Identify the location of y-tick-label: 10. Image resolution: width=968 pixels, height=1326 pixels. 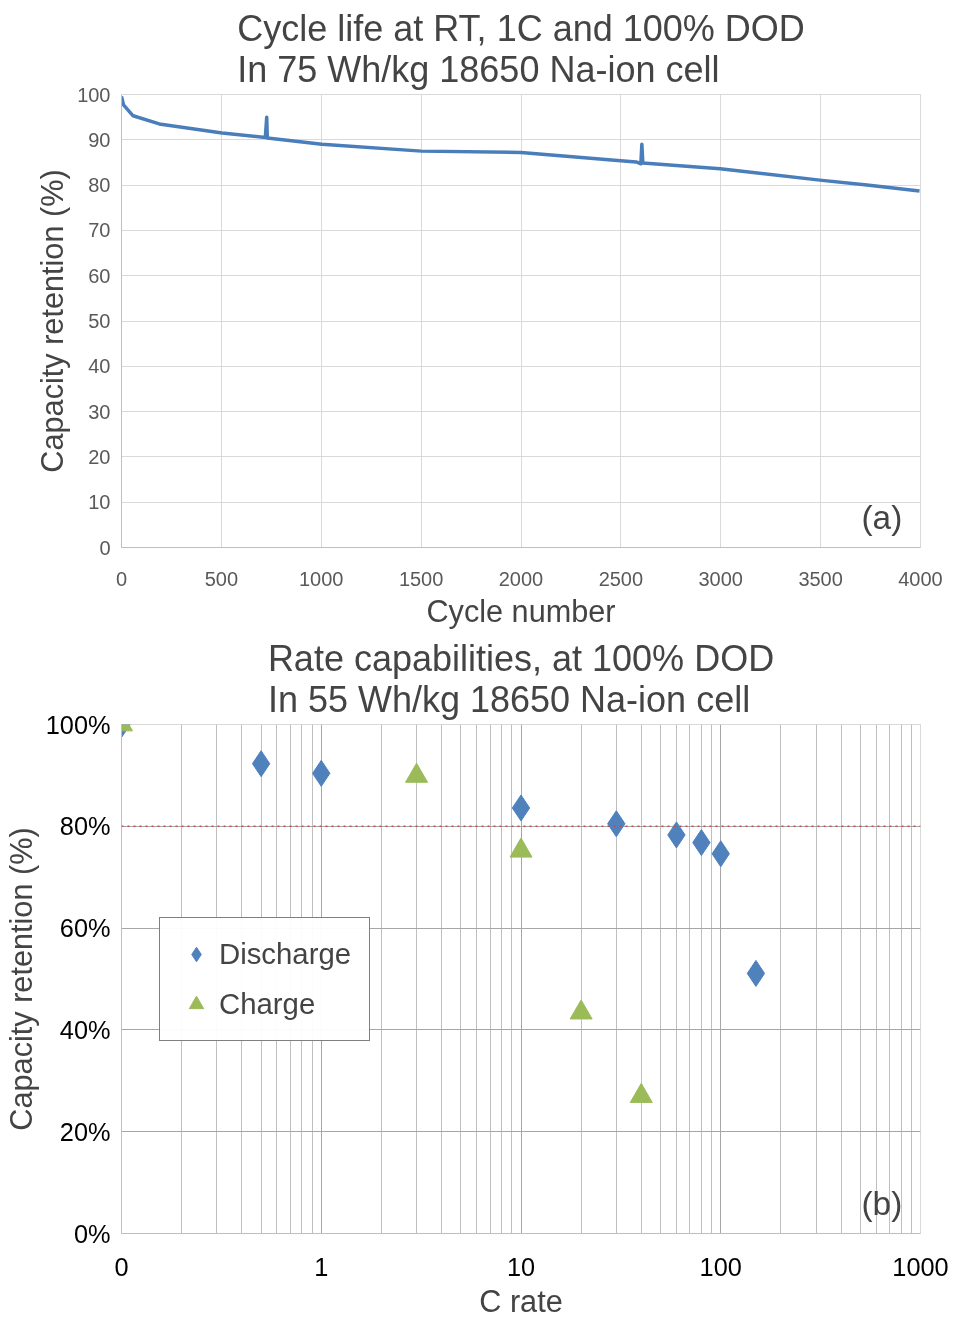
(99, 502).